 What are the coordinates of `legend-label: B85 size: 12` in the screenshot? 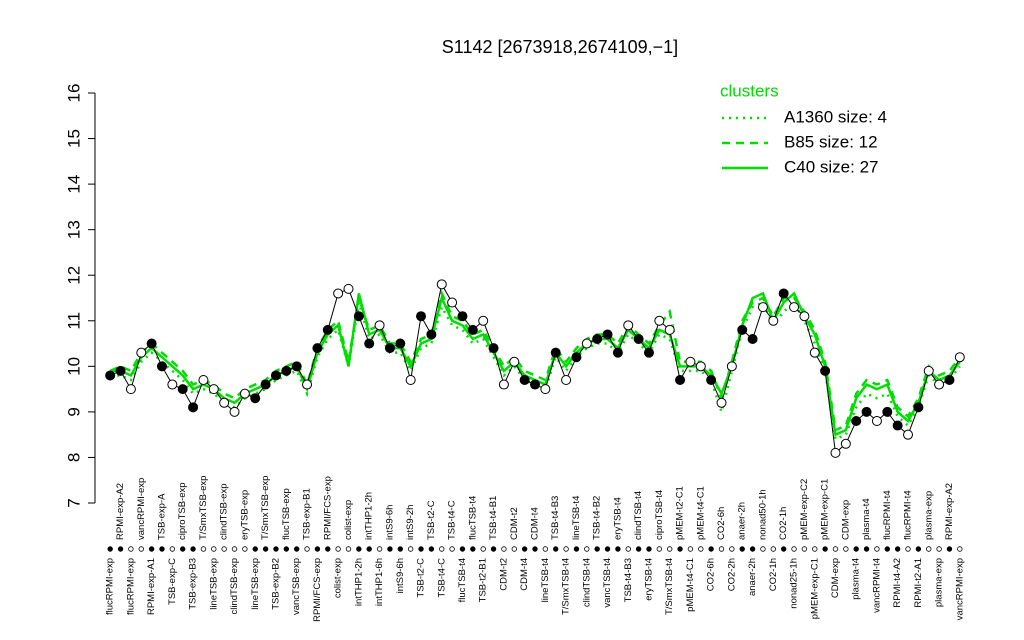 It's located at (831, 141).